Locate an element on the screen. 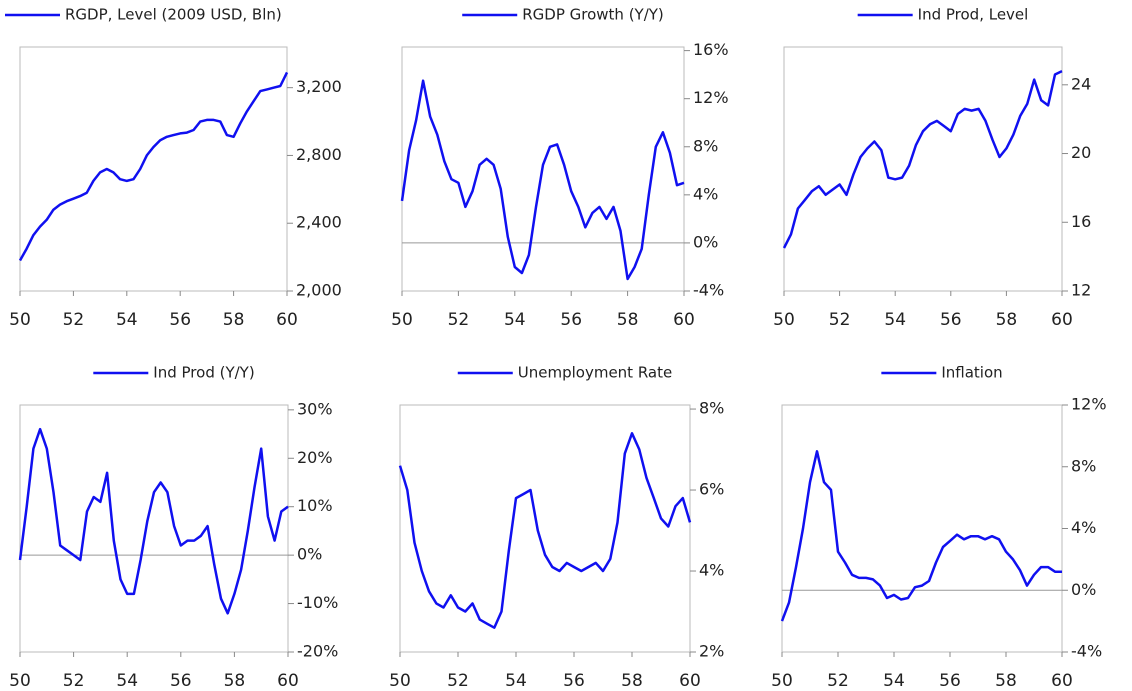 The image size is (1132, 691). y-tick-label: 3,200 is located at coordinates (319, 86).